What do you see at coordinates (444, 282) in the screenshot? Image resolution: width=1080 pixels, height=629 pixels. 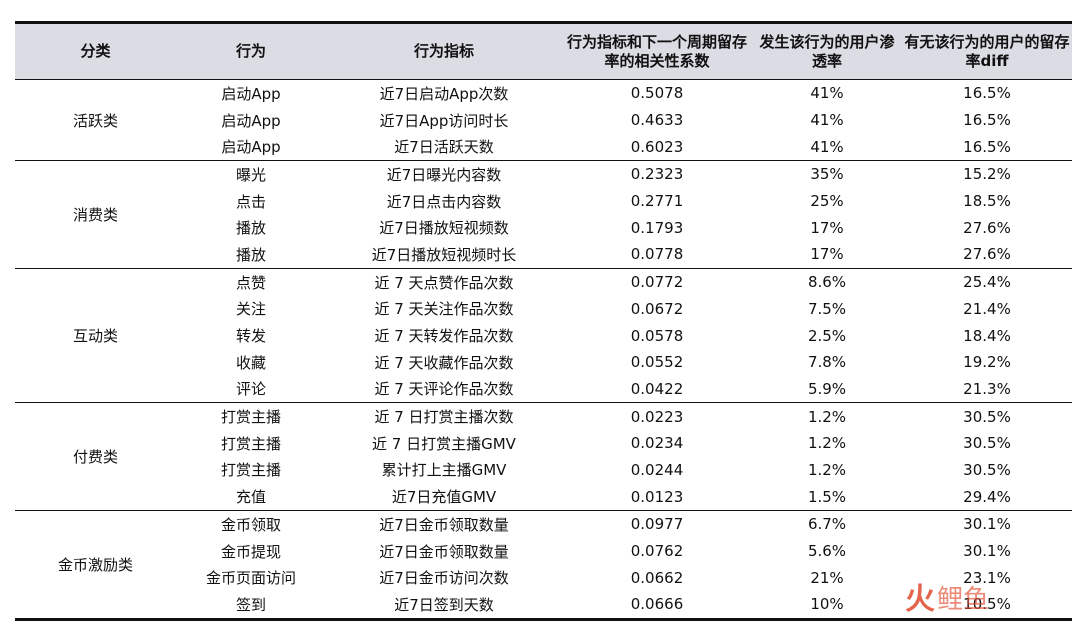 I see `metric-cell: 近 7 天点赞作品次数` at bounding box center [444, 282].